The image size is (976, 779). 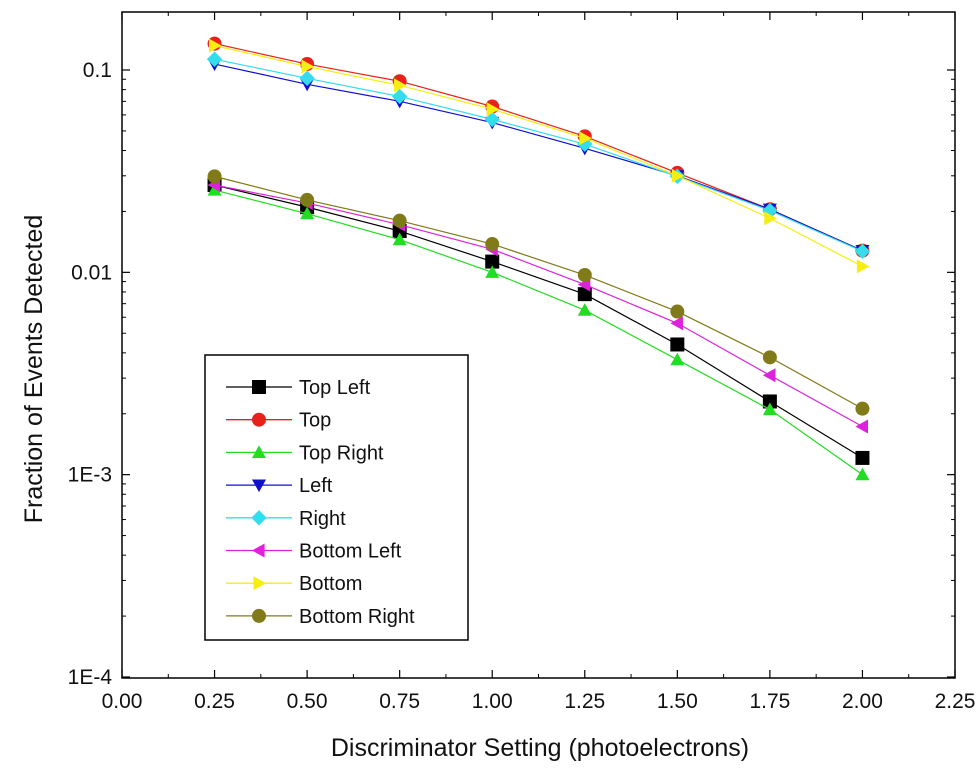 I want to click on x-axis-title: Discriminator Setting (photoelectrons), so click(x=540, y=748).